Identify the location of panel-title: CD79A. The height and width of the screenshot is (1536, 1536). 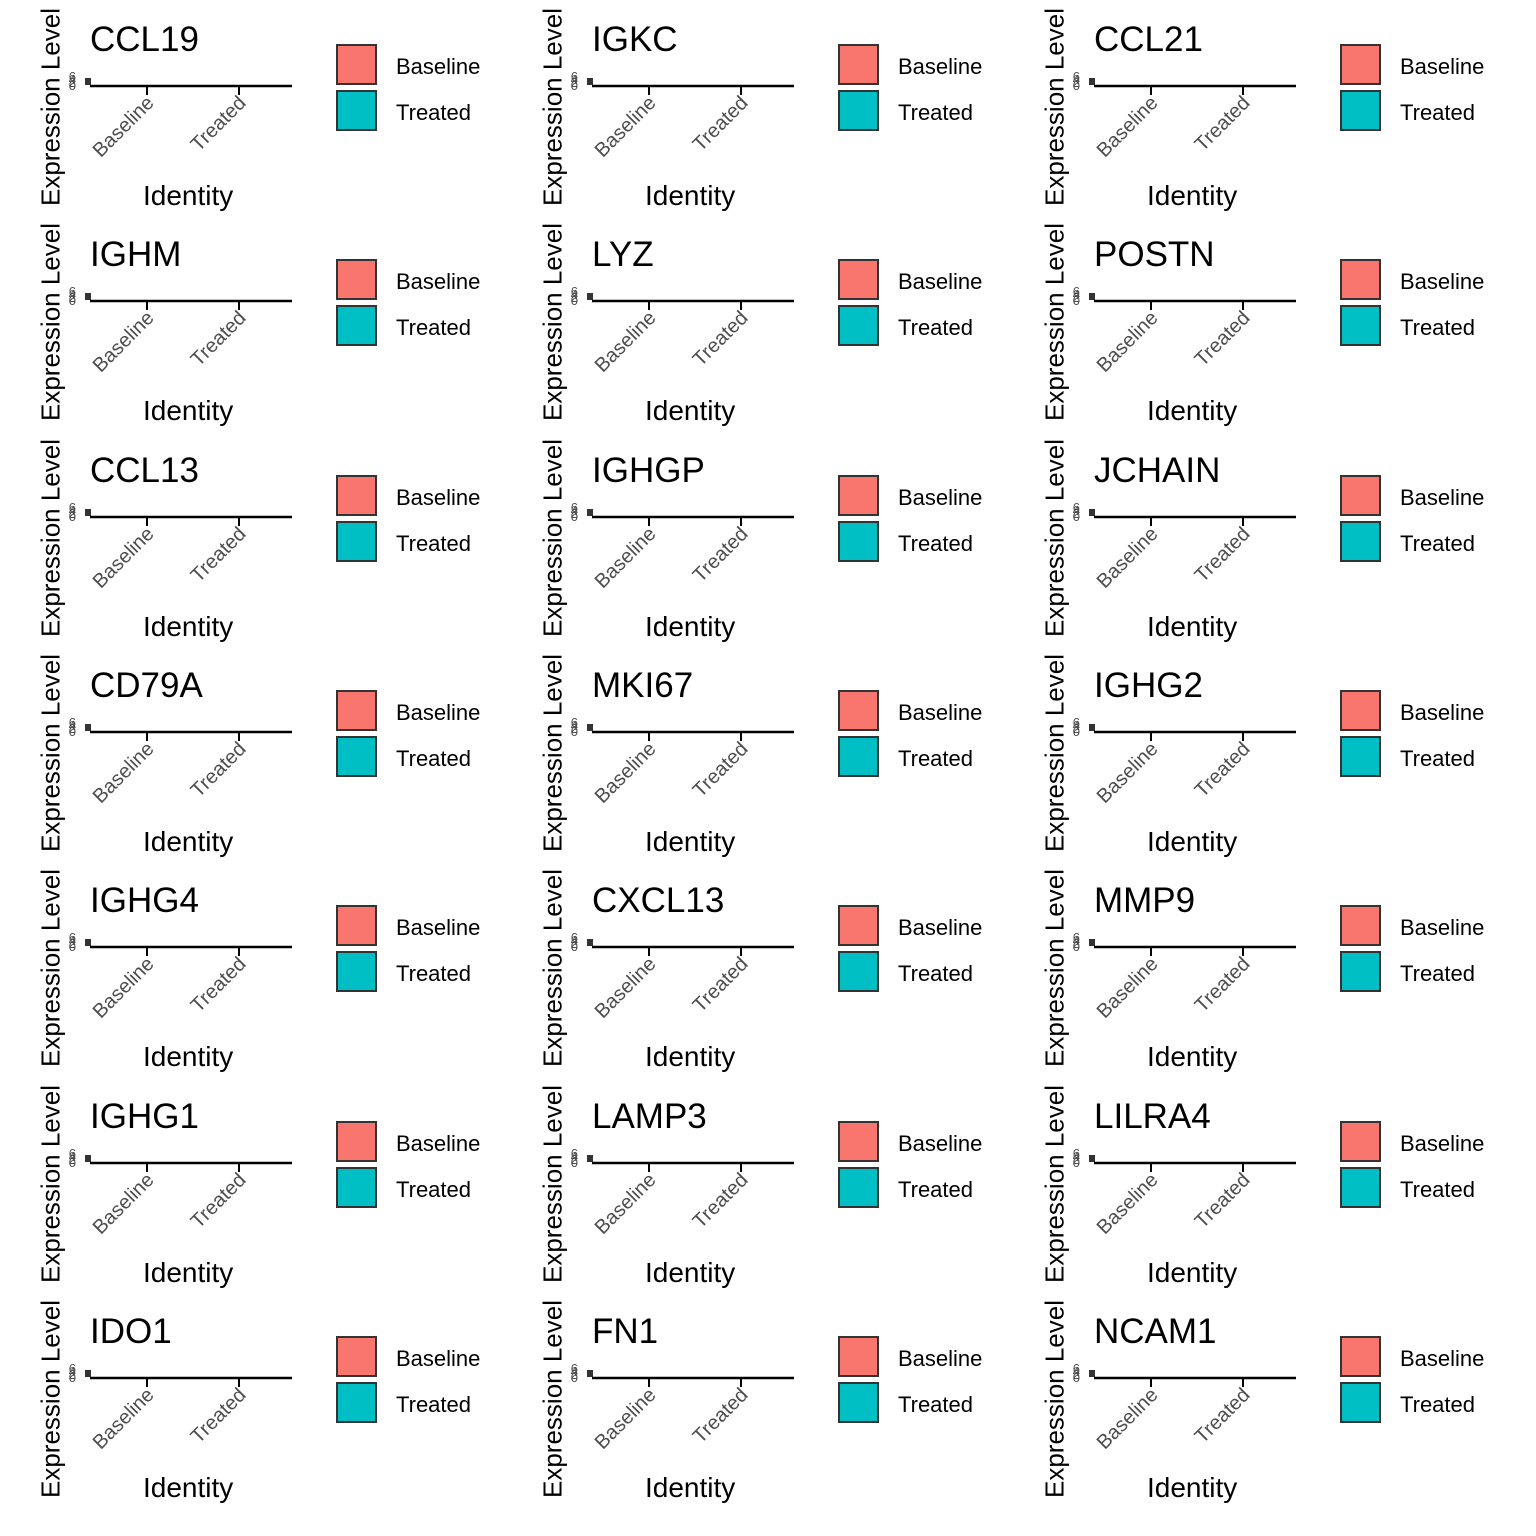
(146, 685).